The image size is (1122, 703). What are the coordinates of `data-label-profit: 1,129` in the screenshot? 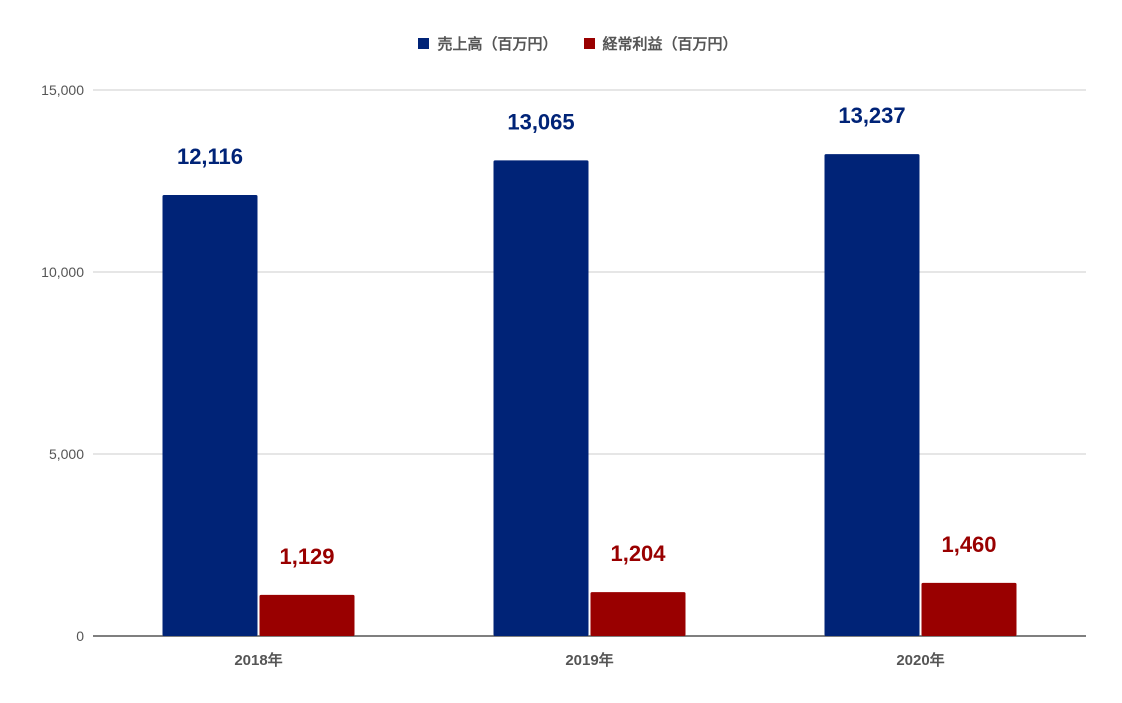 It's located at (306, 556).